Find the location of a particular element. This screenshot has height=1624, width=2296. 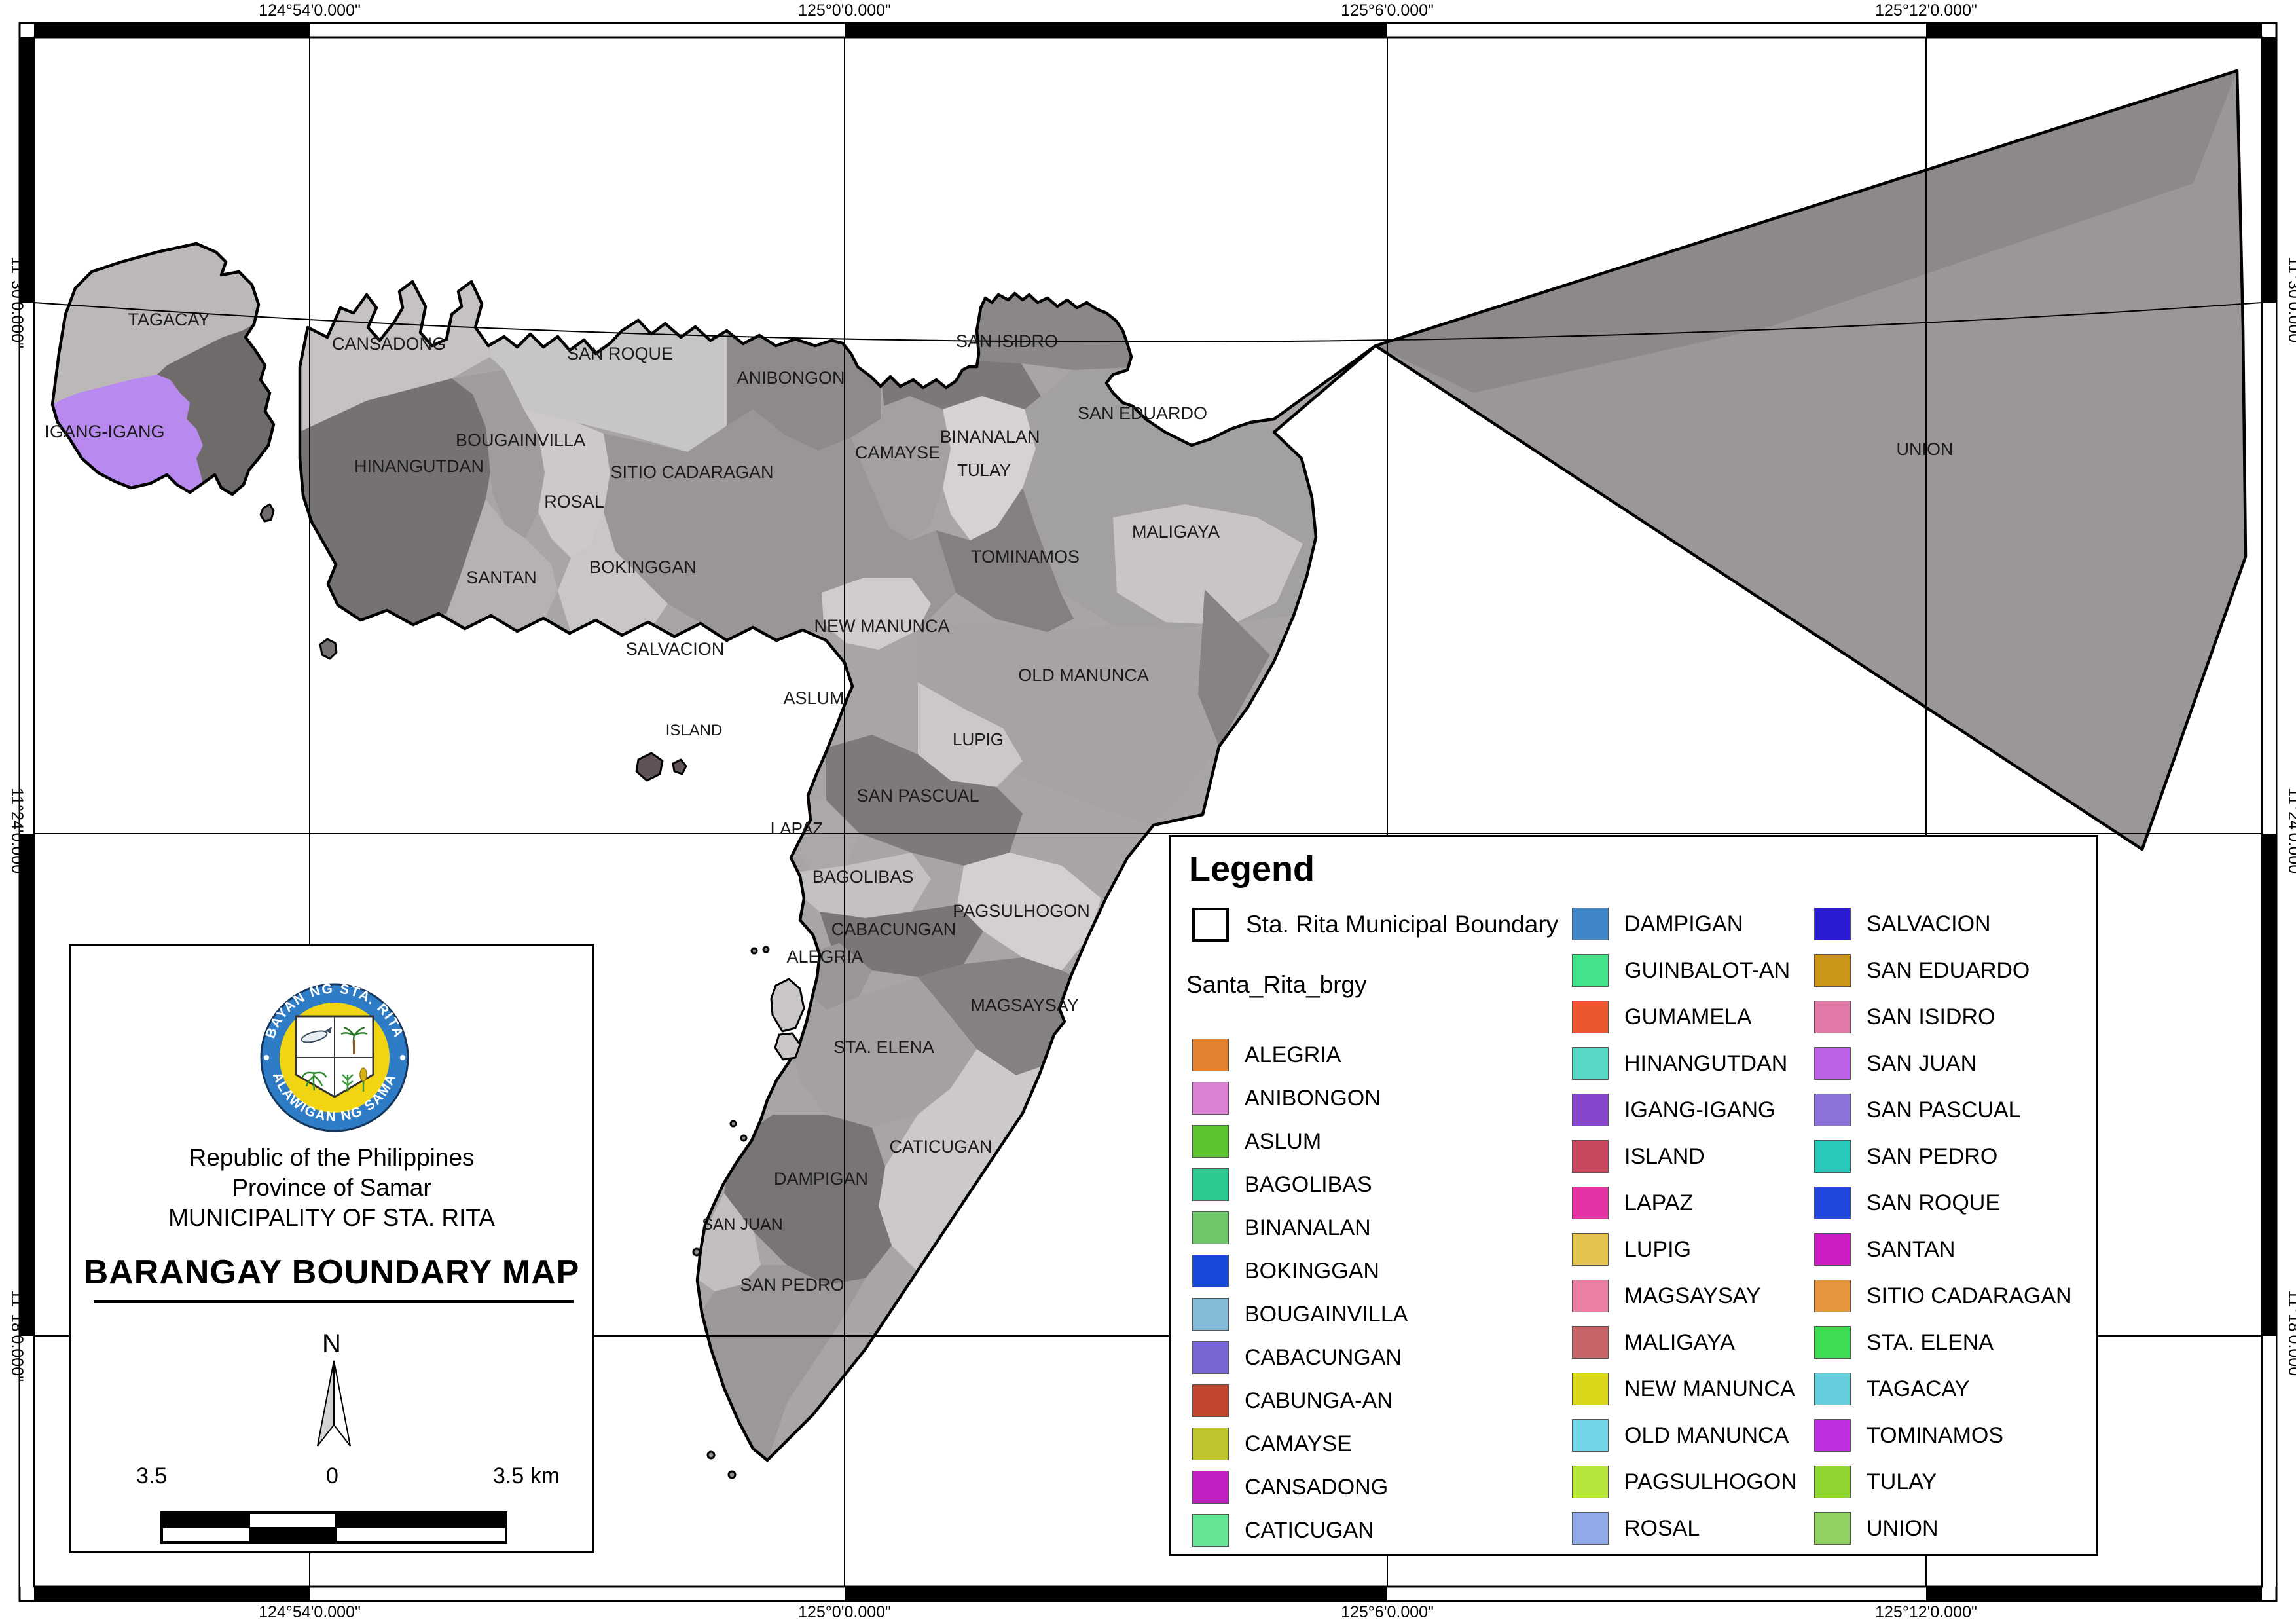

legend-swatch-rosal is located at coordinates (1590, 1528).